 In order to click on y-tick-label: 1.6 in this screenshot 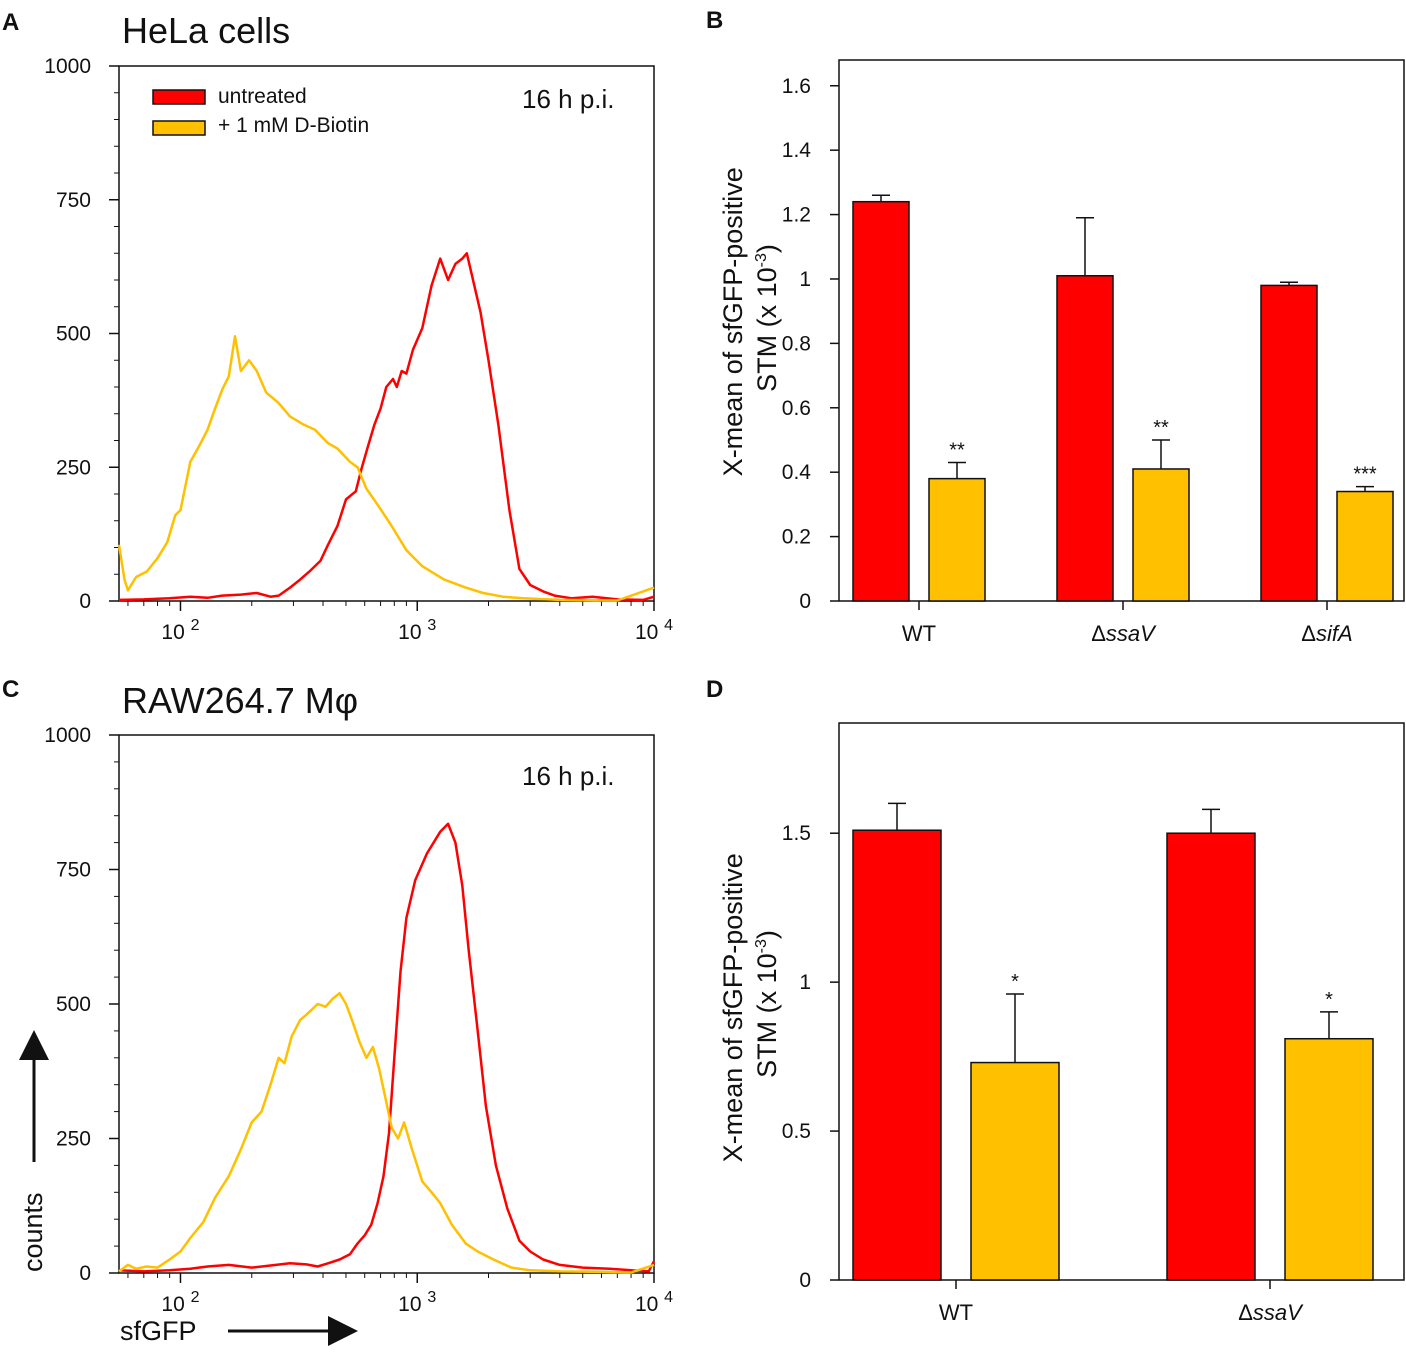, I will do `click(796, 86)`.